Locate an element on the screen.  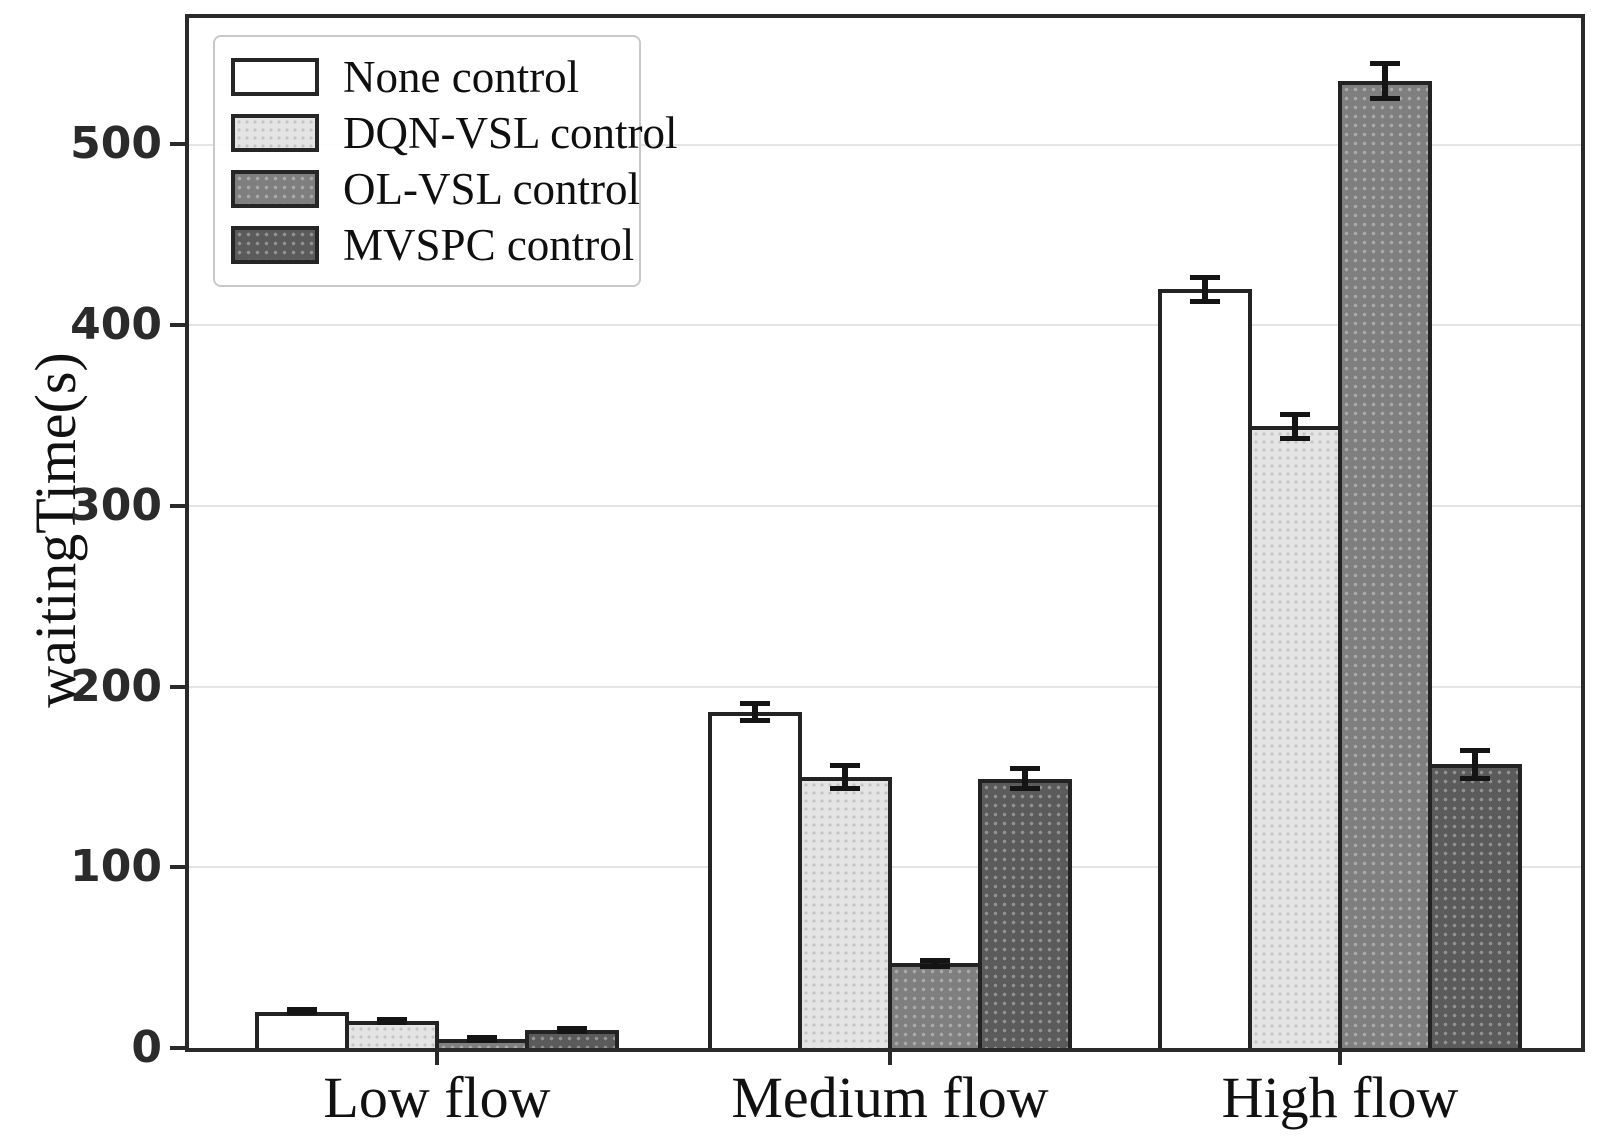
legend-label: DQN-VSL control is located at coordinates (510, 133).